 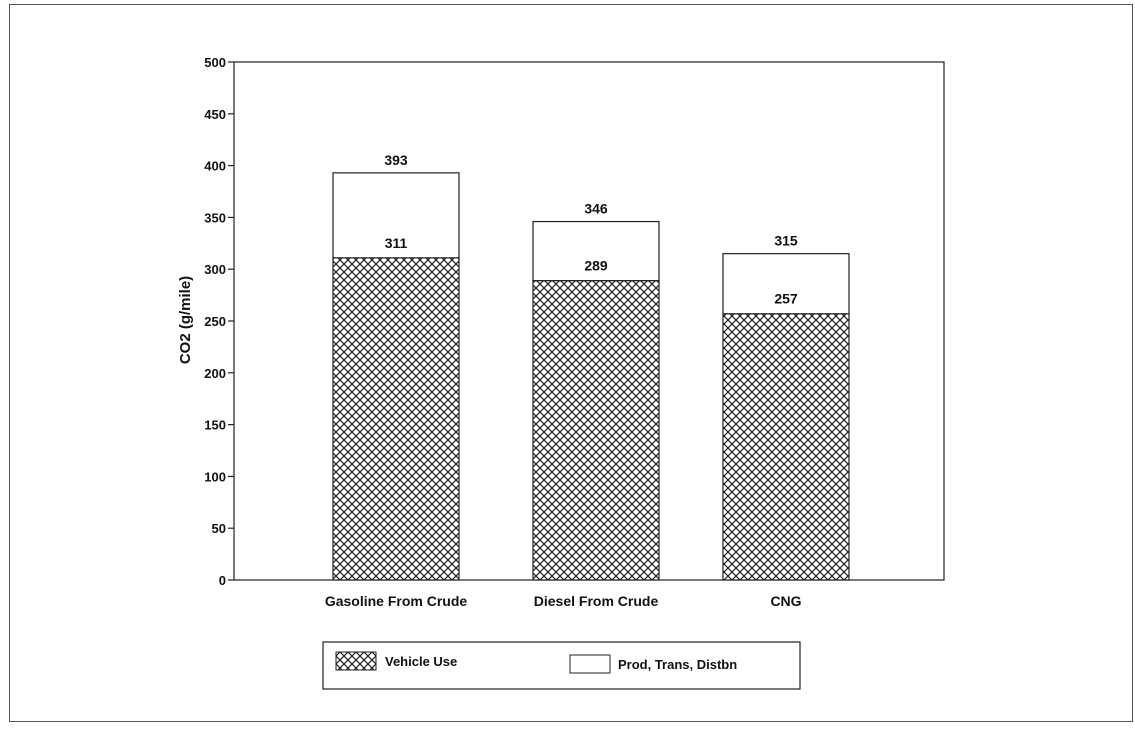 What do you see at coordinates (590, 664) in the screenshot?
I see `legend-swatch-prod-trans-distbn` at bounding box center [590, 664].